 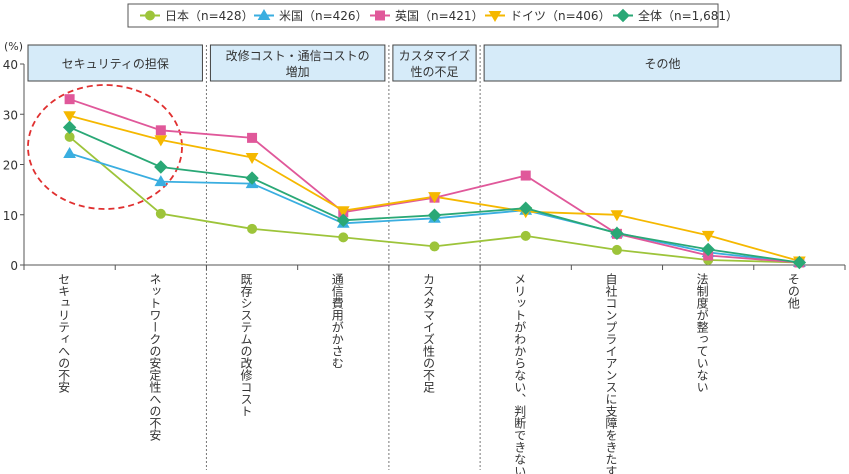 I want to click on y-axis-unit-label: (%), so click(x=13, y=46).